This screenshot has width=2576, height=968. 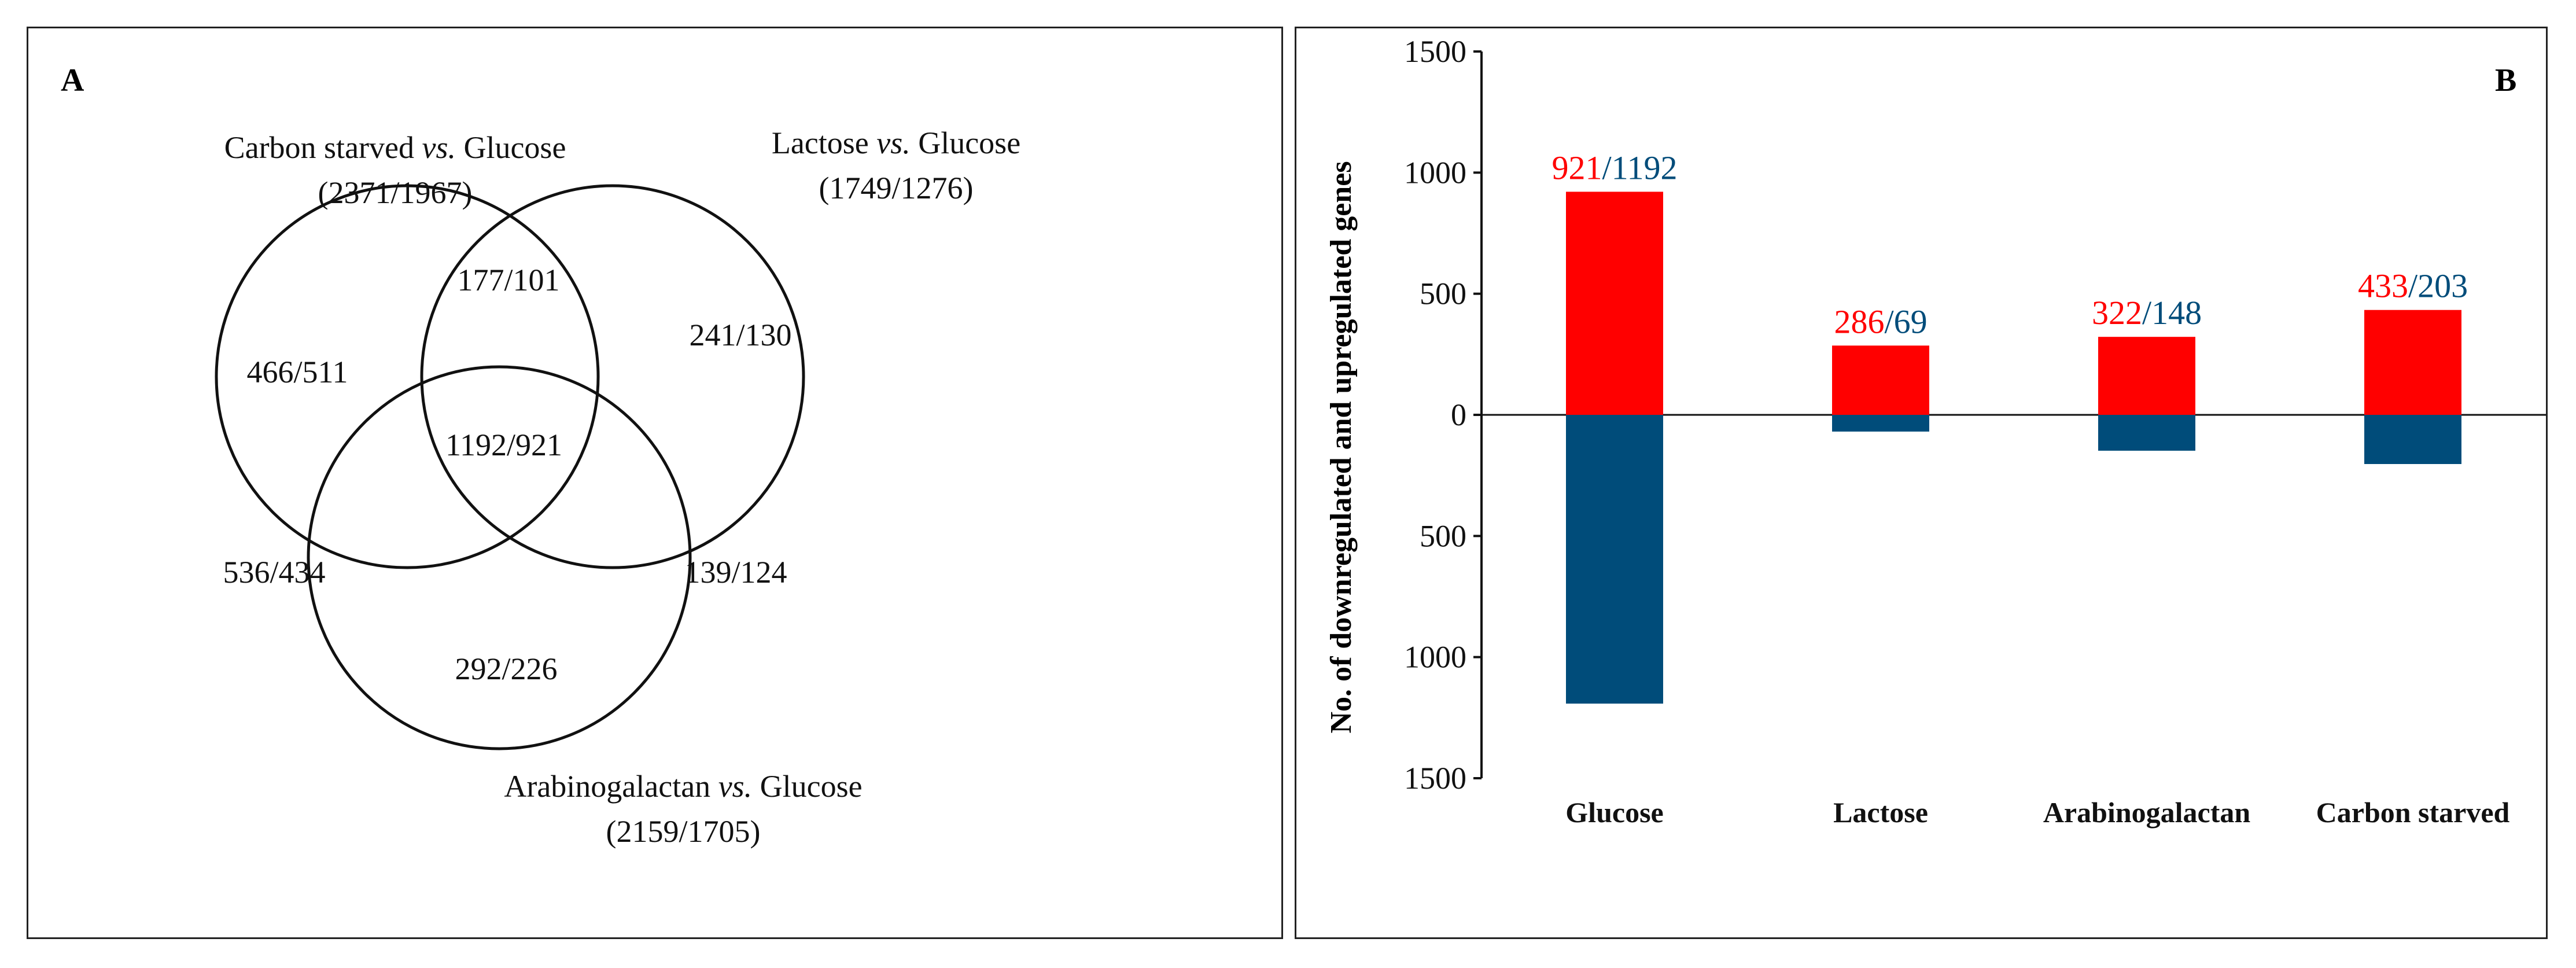 I want to click on region-arabinogalactan-only: 292/226, so click(x=506, y=669).